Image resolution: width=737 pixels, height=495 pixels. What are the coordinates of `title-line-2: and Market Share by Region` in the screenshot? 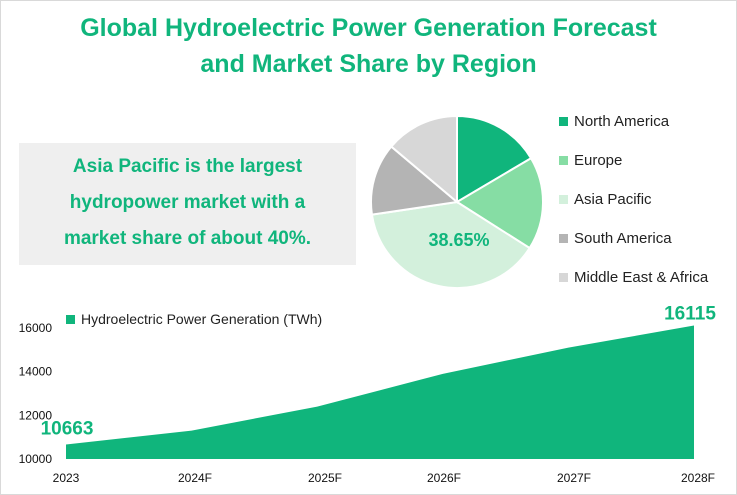 It's located at (368, 64).